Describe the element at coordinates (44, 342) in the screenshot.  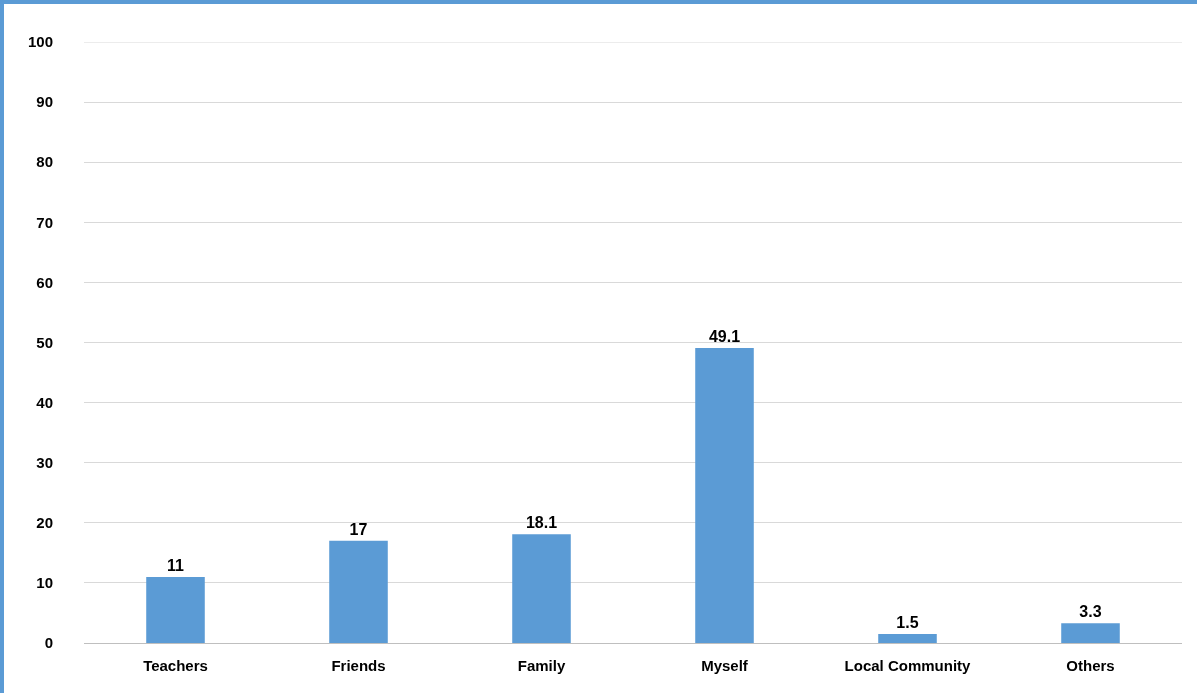
I see `y-tick-label: 50` at that location.